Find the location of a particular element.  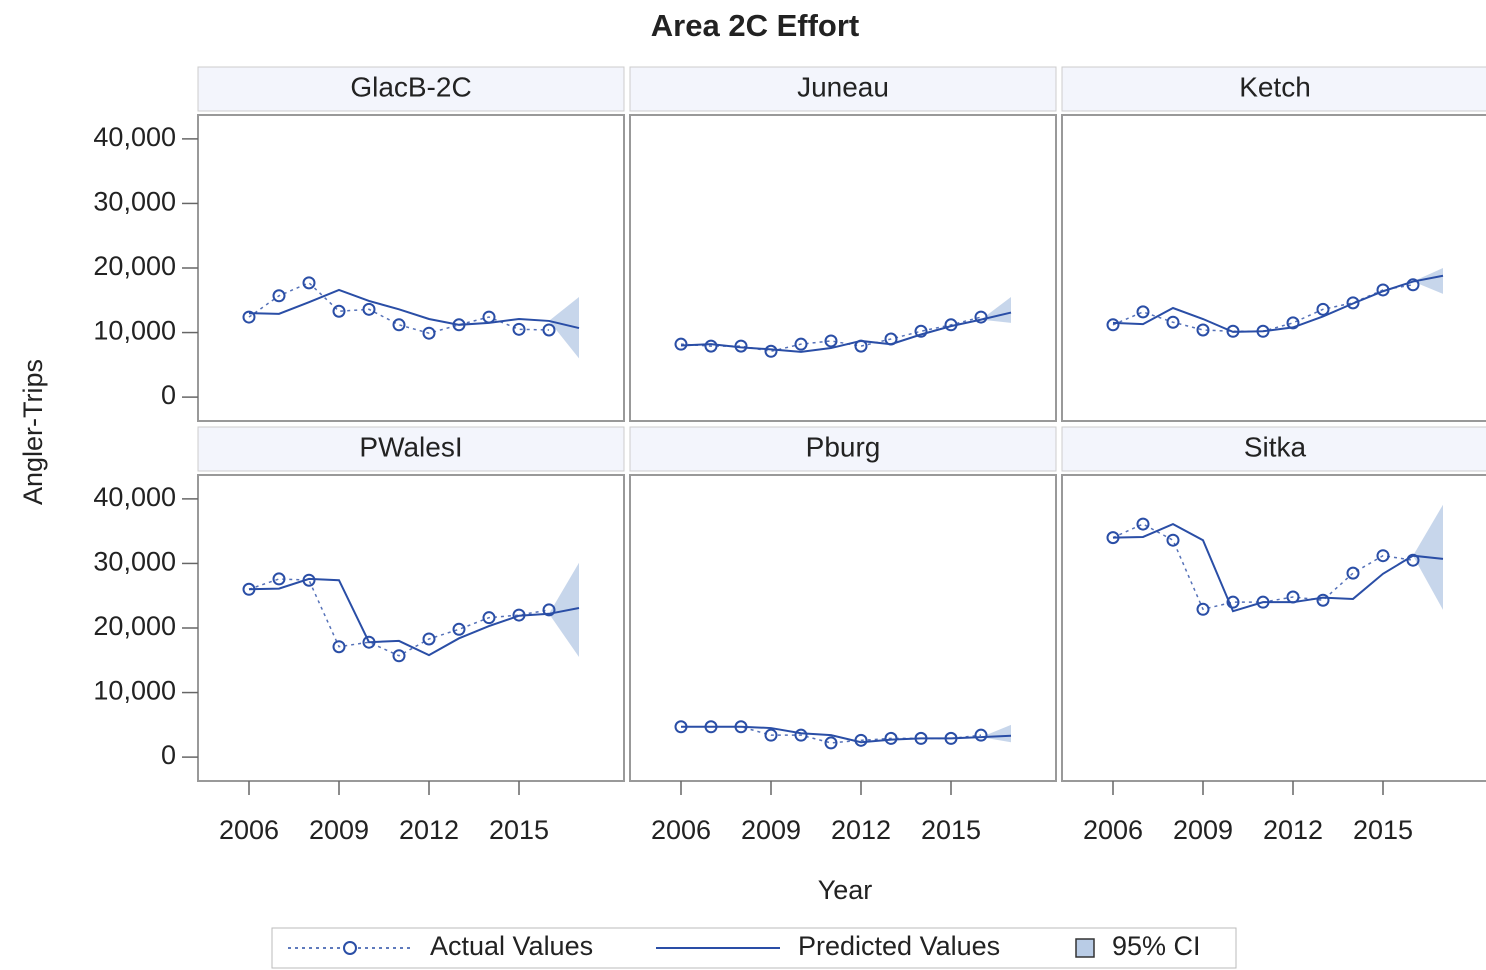

y-tick-label: 30,000 is located at coordinates (134, 562).